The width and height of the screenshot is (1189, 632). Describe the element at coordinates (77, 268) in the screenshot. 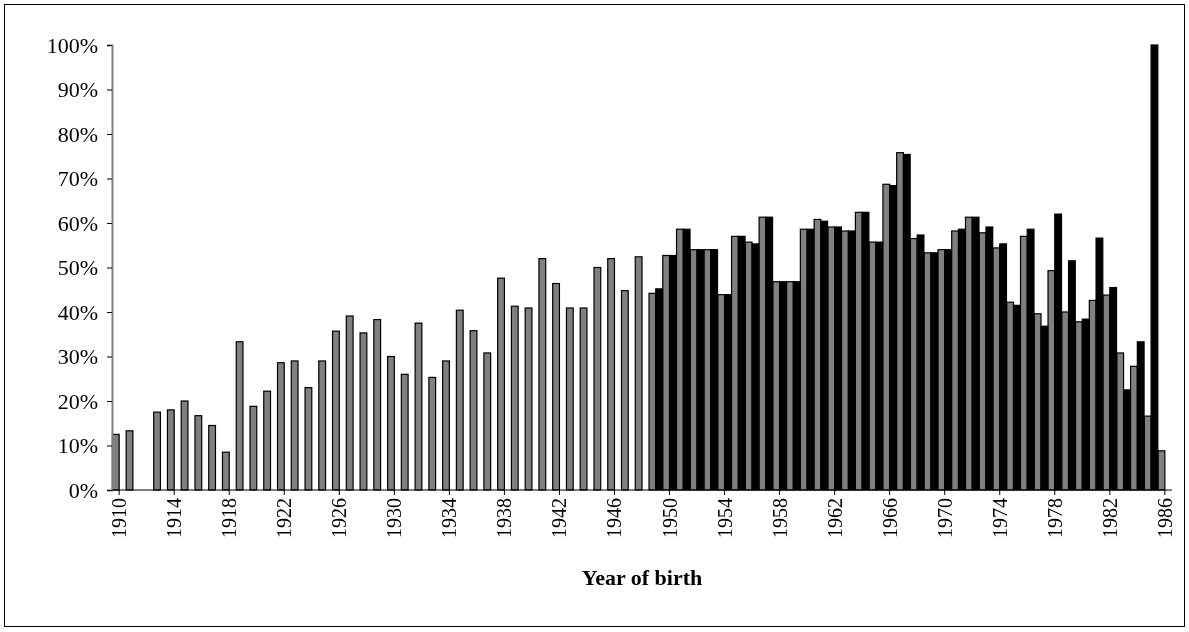

I see `y-tick-label: 50%` at that location.